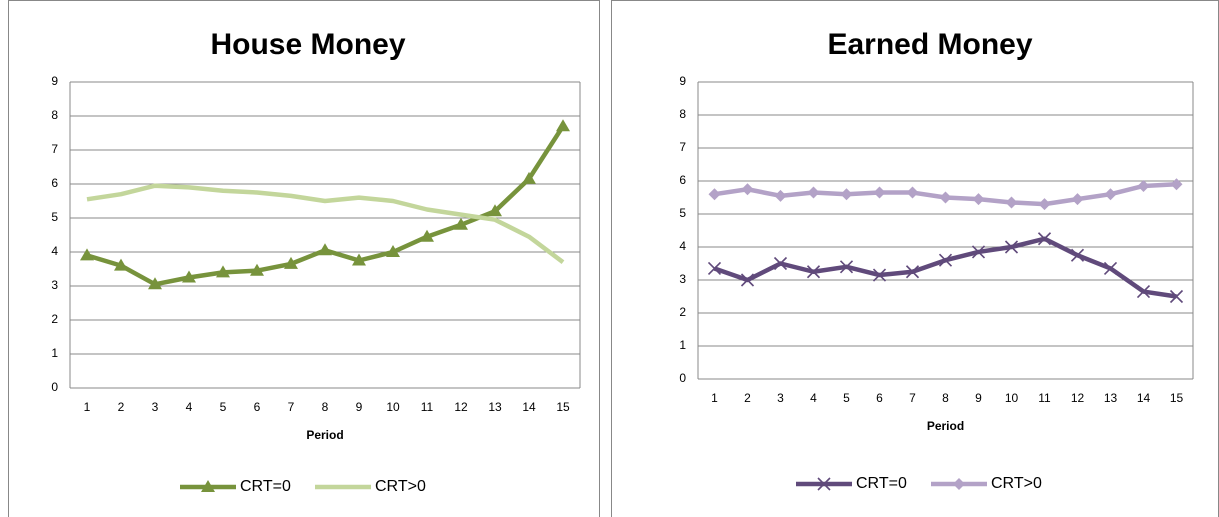 The height and width of the screenshot is (517, 1219). Describe the element at coordinates (1016, 483) in the screenshot. I see `legend-label: CRT>0` at that location.